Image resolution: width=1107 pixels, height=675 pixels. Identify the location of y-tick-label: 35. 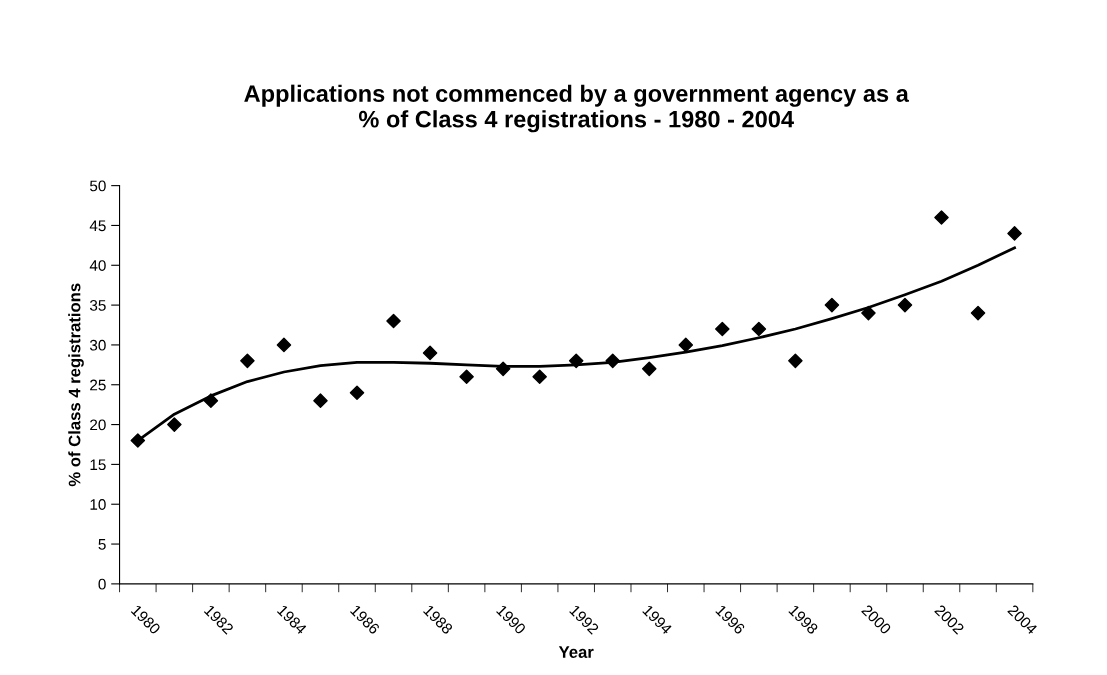
(97, 305).